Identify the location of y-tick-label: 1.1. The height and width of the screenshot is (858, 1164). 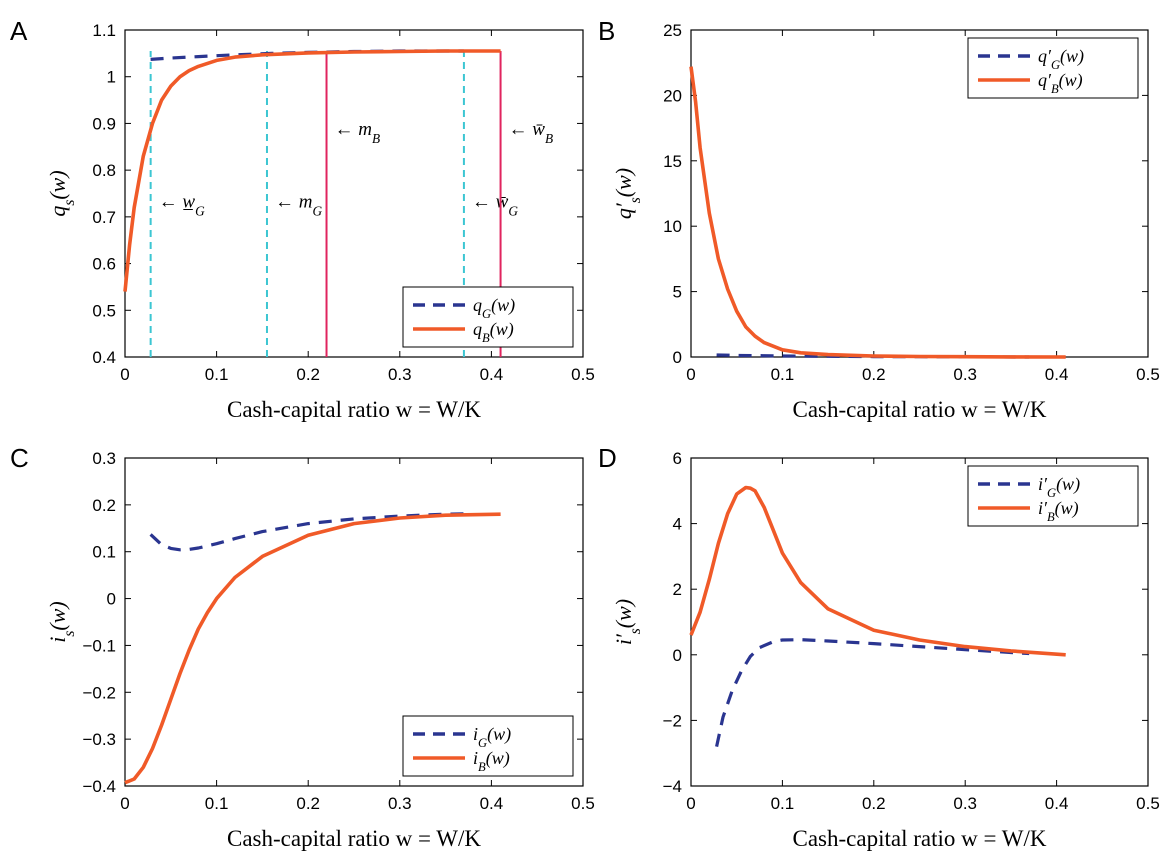
(104, 30).